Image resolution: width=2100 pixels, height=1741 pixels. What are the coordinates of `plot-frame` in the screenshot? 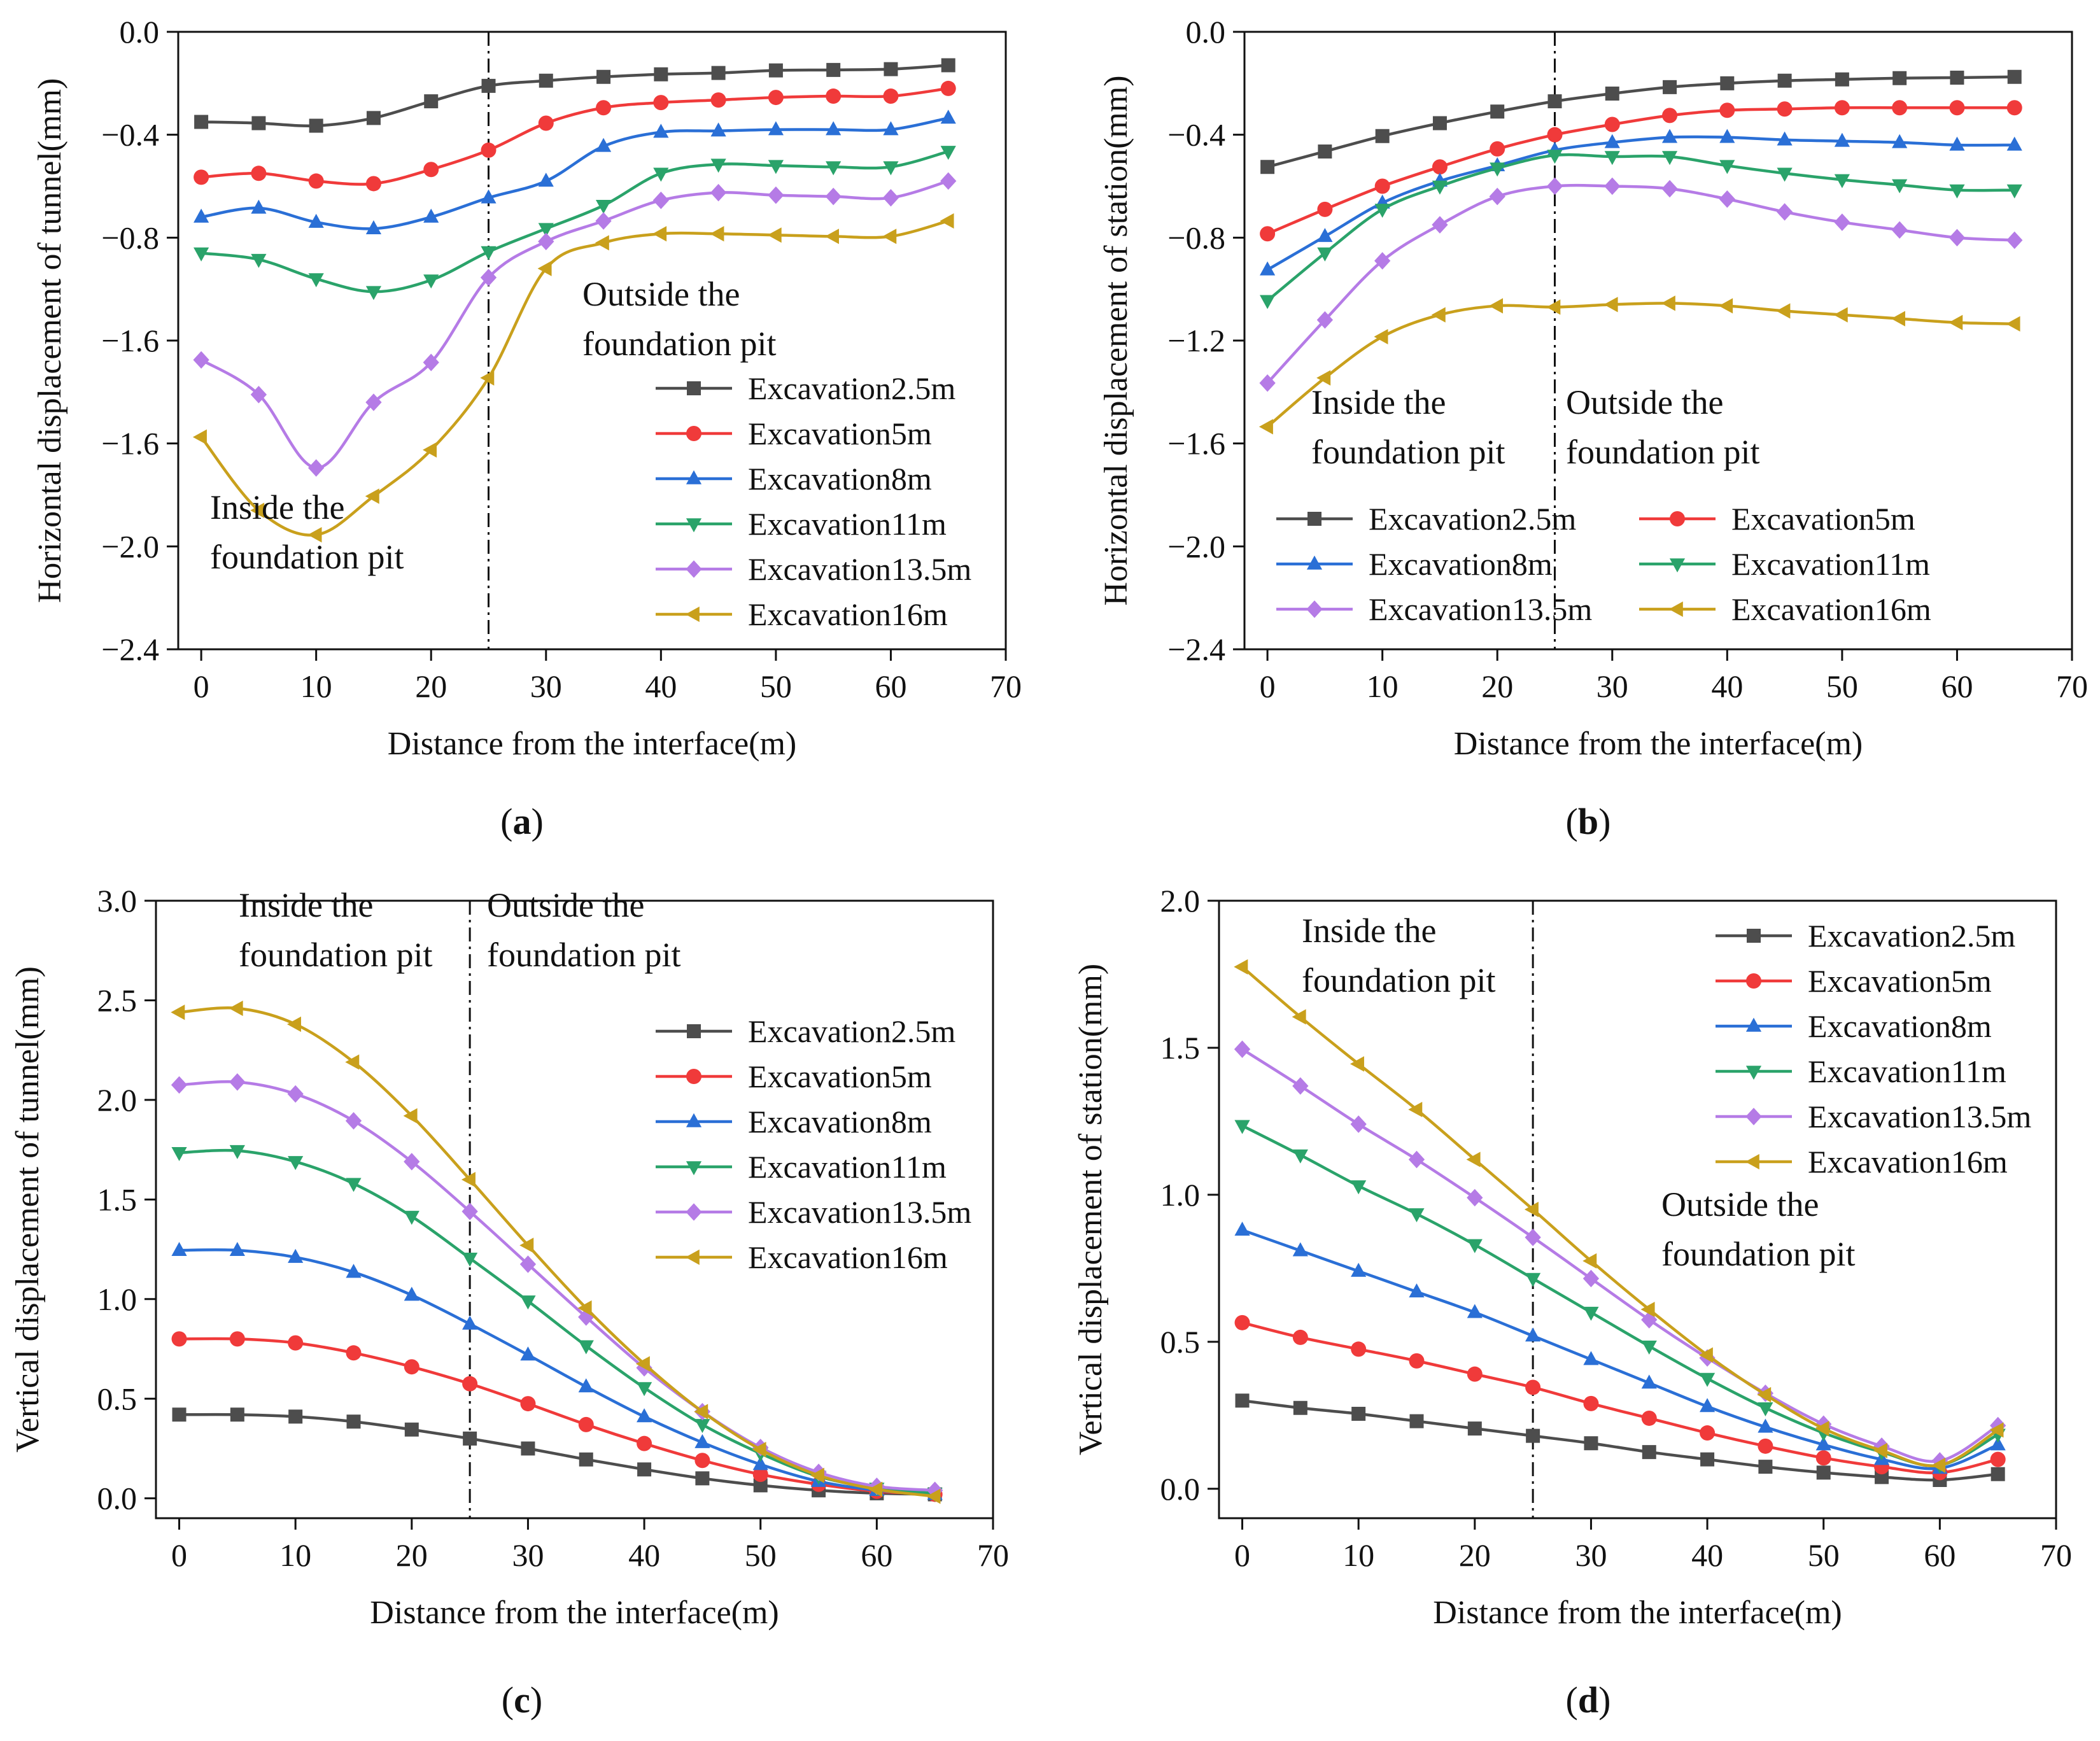 It's located at (1637, 1209).